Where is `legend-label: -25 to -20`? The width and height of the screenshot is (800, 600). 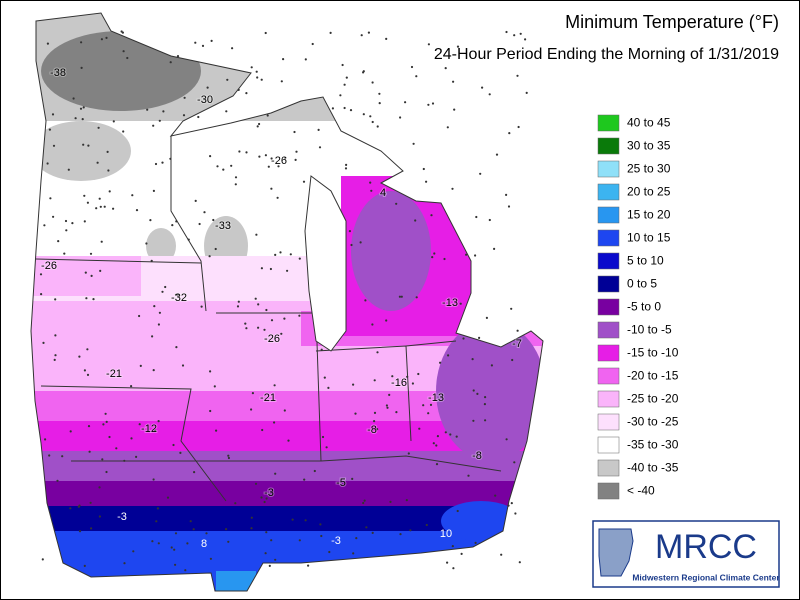 legend-label: -25 to -20 is located at coordinates (653, 399).